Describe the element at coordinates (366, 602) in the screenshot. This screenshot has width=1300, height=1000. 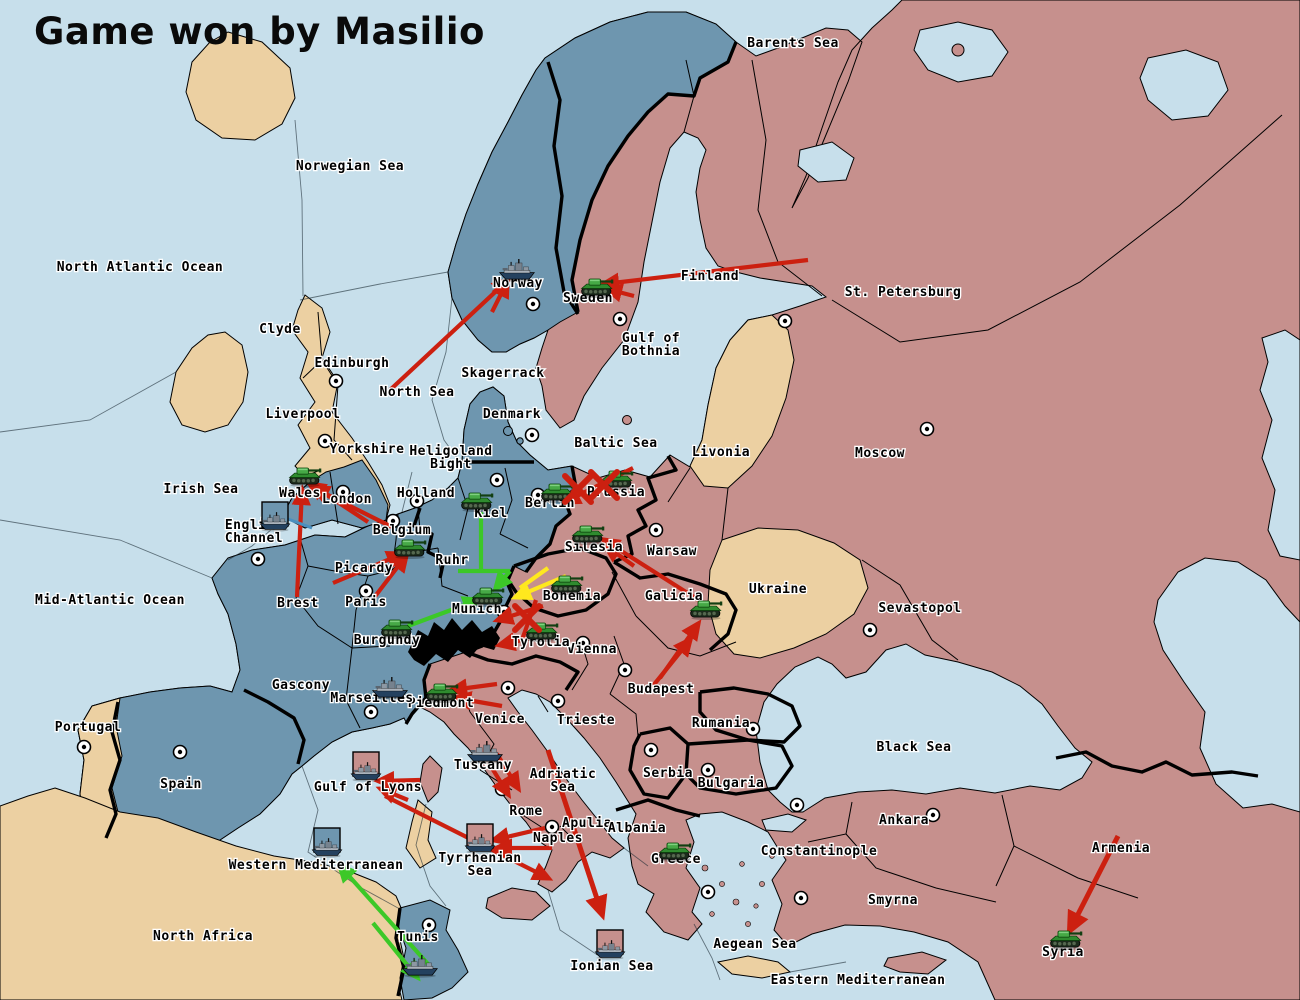
I see `region-label-paris: Paris` at that location.